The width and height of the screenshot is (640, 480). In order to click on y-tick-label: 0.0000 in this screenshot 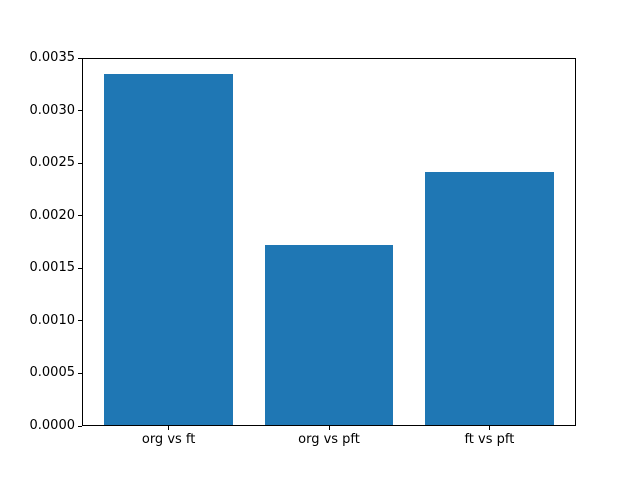, I will do `click(52, 425)`.